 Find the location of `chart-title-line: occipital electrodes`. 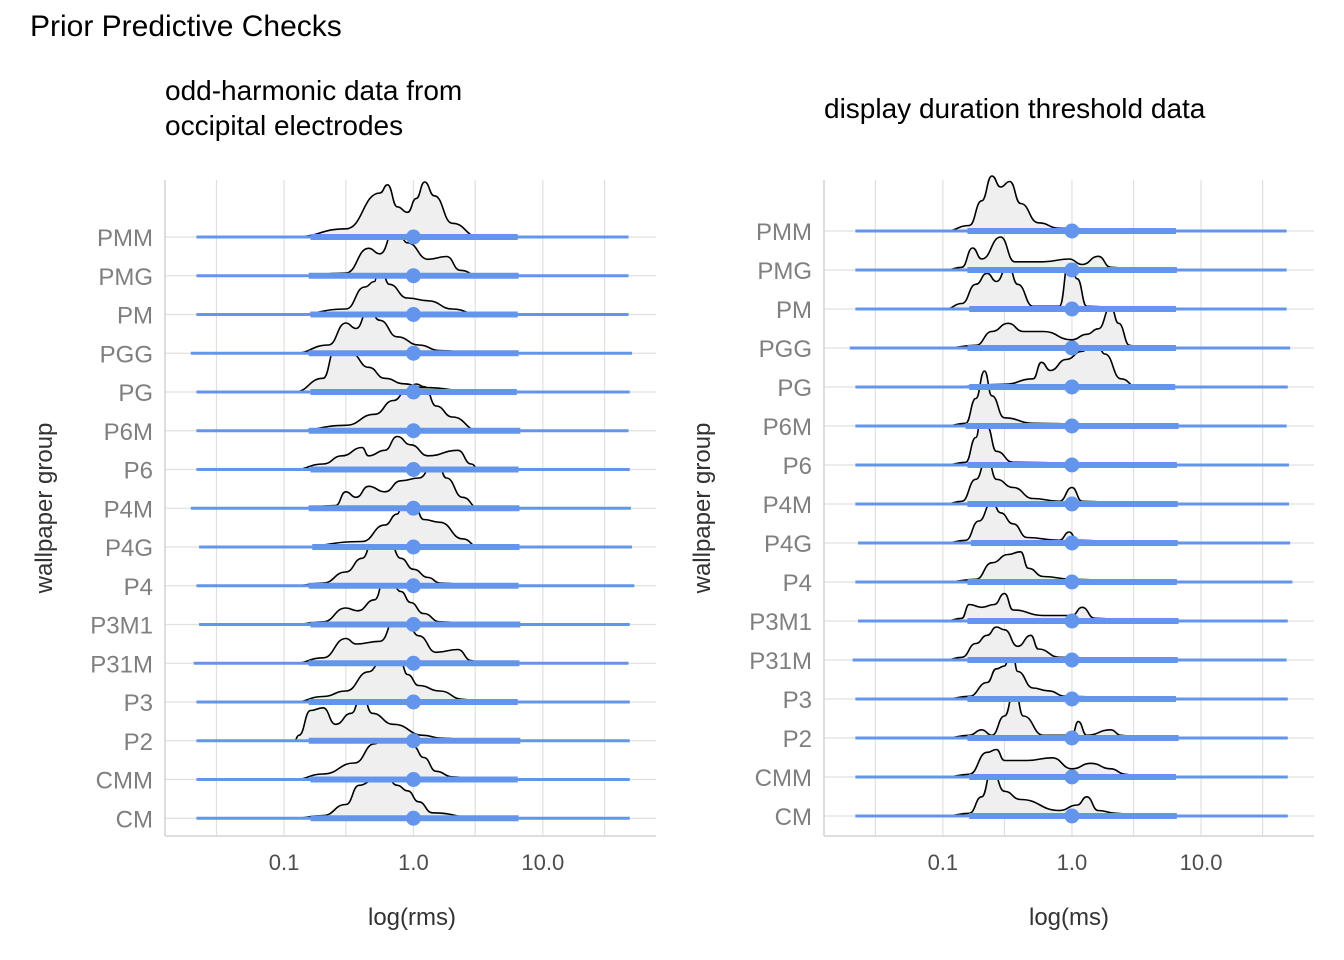

chart-title-line: occipital electrodes is located at coordinates (284, 125).